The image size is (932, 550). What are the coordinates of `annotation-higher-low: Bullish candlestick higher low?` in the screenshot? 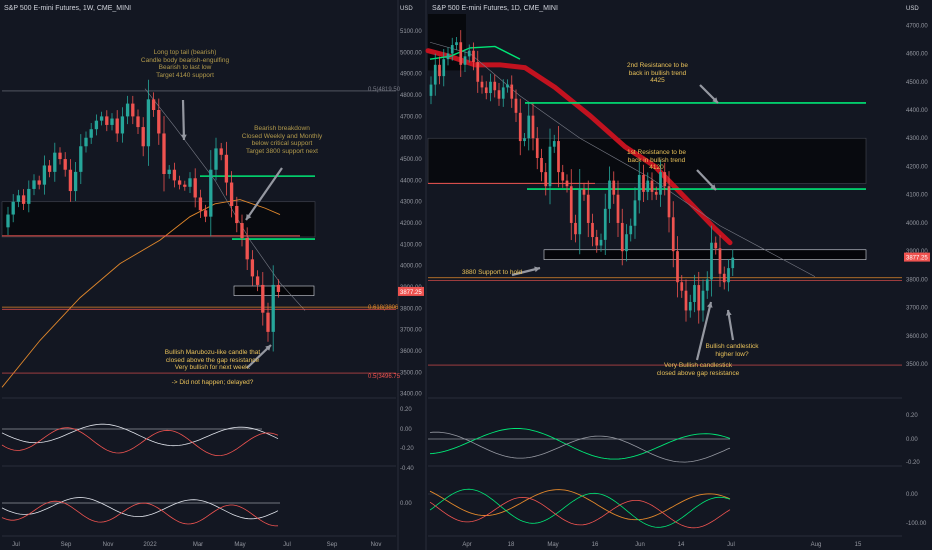 It's located at (732, 350).